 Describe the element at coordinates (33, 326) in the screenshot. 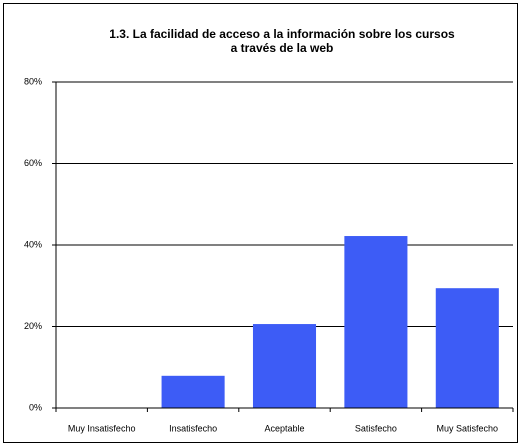

I see `y-tick-label: 20%` at that location.